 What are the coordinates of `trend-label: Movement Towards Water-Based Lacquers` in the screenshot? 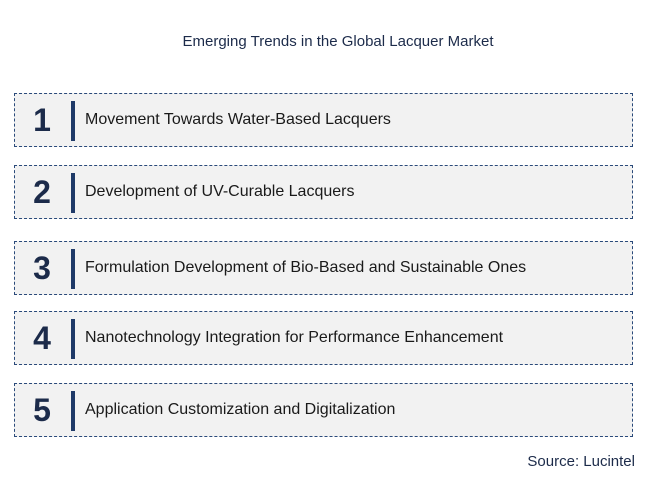 It's located at (238, 119).